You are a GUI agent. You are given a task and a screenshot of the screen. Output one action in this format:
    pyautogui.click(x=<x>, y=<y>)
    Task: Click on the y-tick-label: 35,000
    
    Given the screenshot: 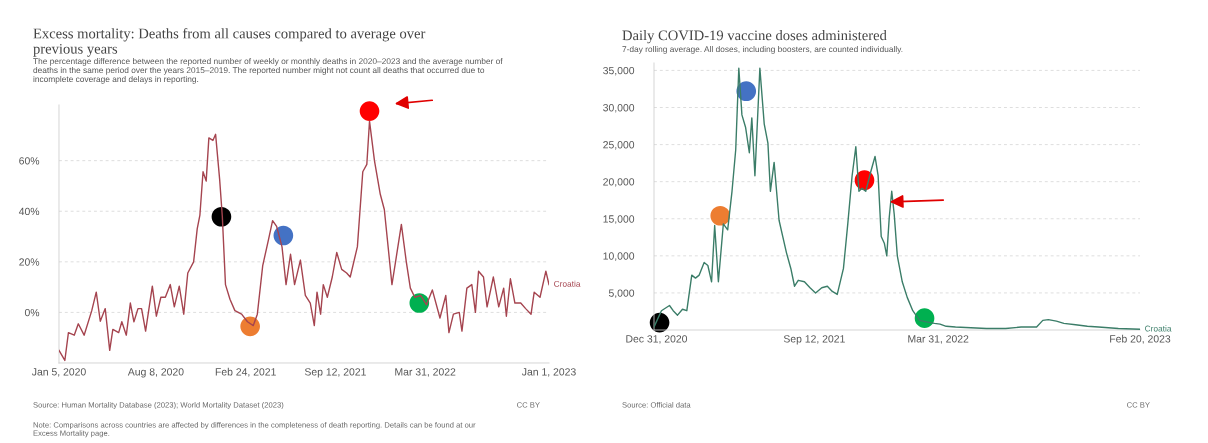 What is the action you would take?
    pyautogui.click(x=619, y=71)
    